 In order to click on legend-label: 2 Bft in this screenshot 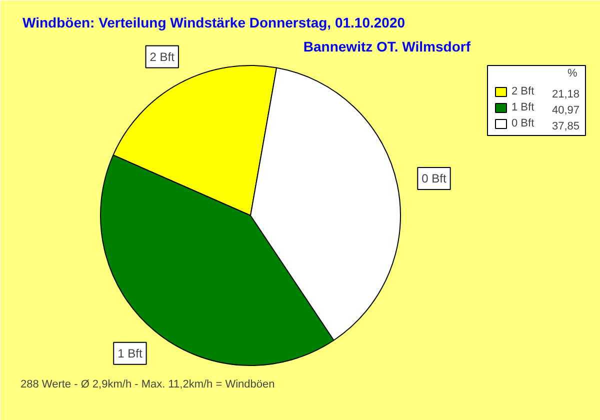, I will do `click(523, 92)`.